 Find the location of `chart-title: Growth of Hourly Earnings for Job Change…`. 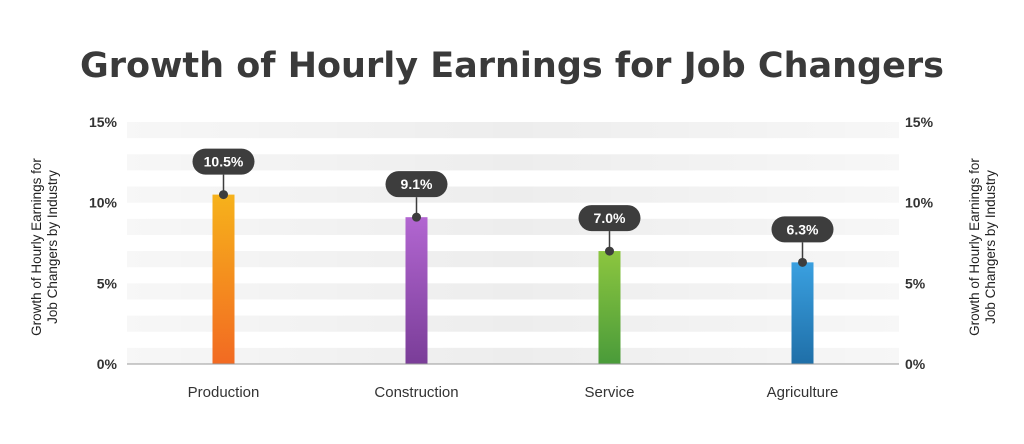

chart-title: Growth of Hourly Earnings for Job Change… is located at coordinates (512, 66).